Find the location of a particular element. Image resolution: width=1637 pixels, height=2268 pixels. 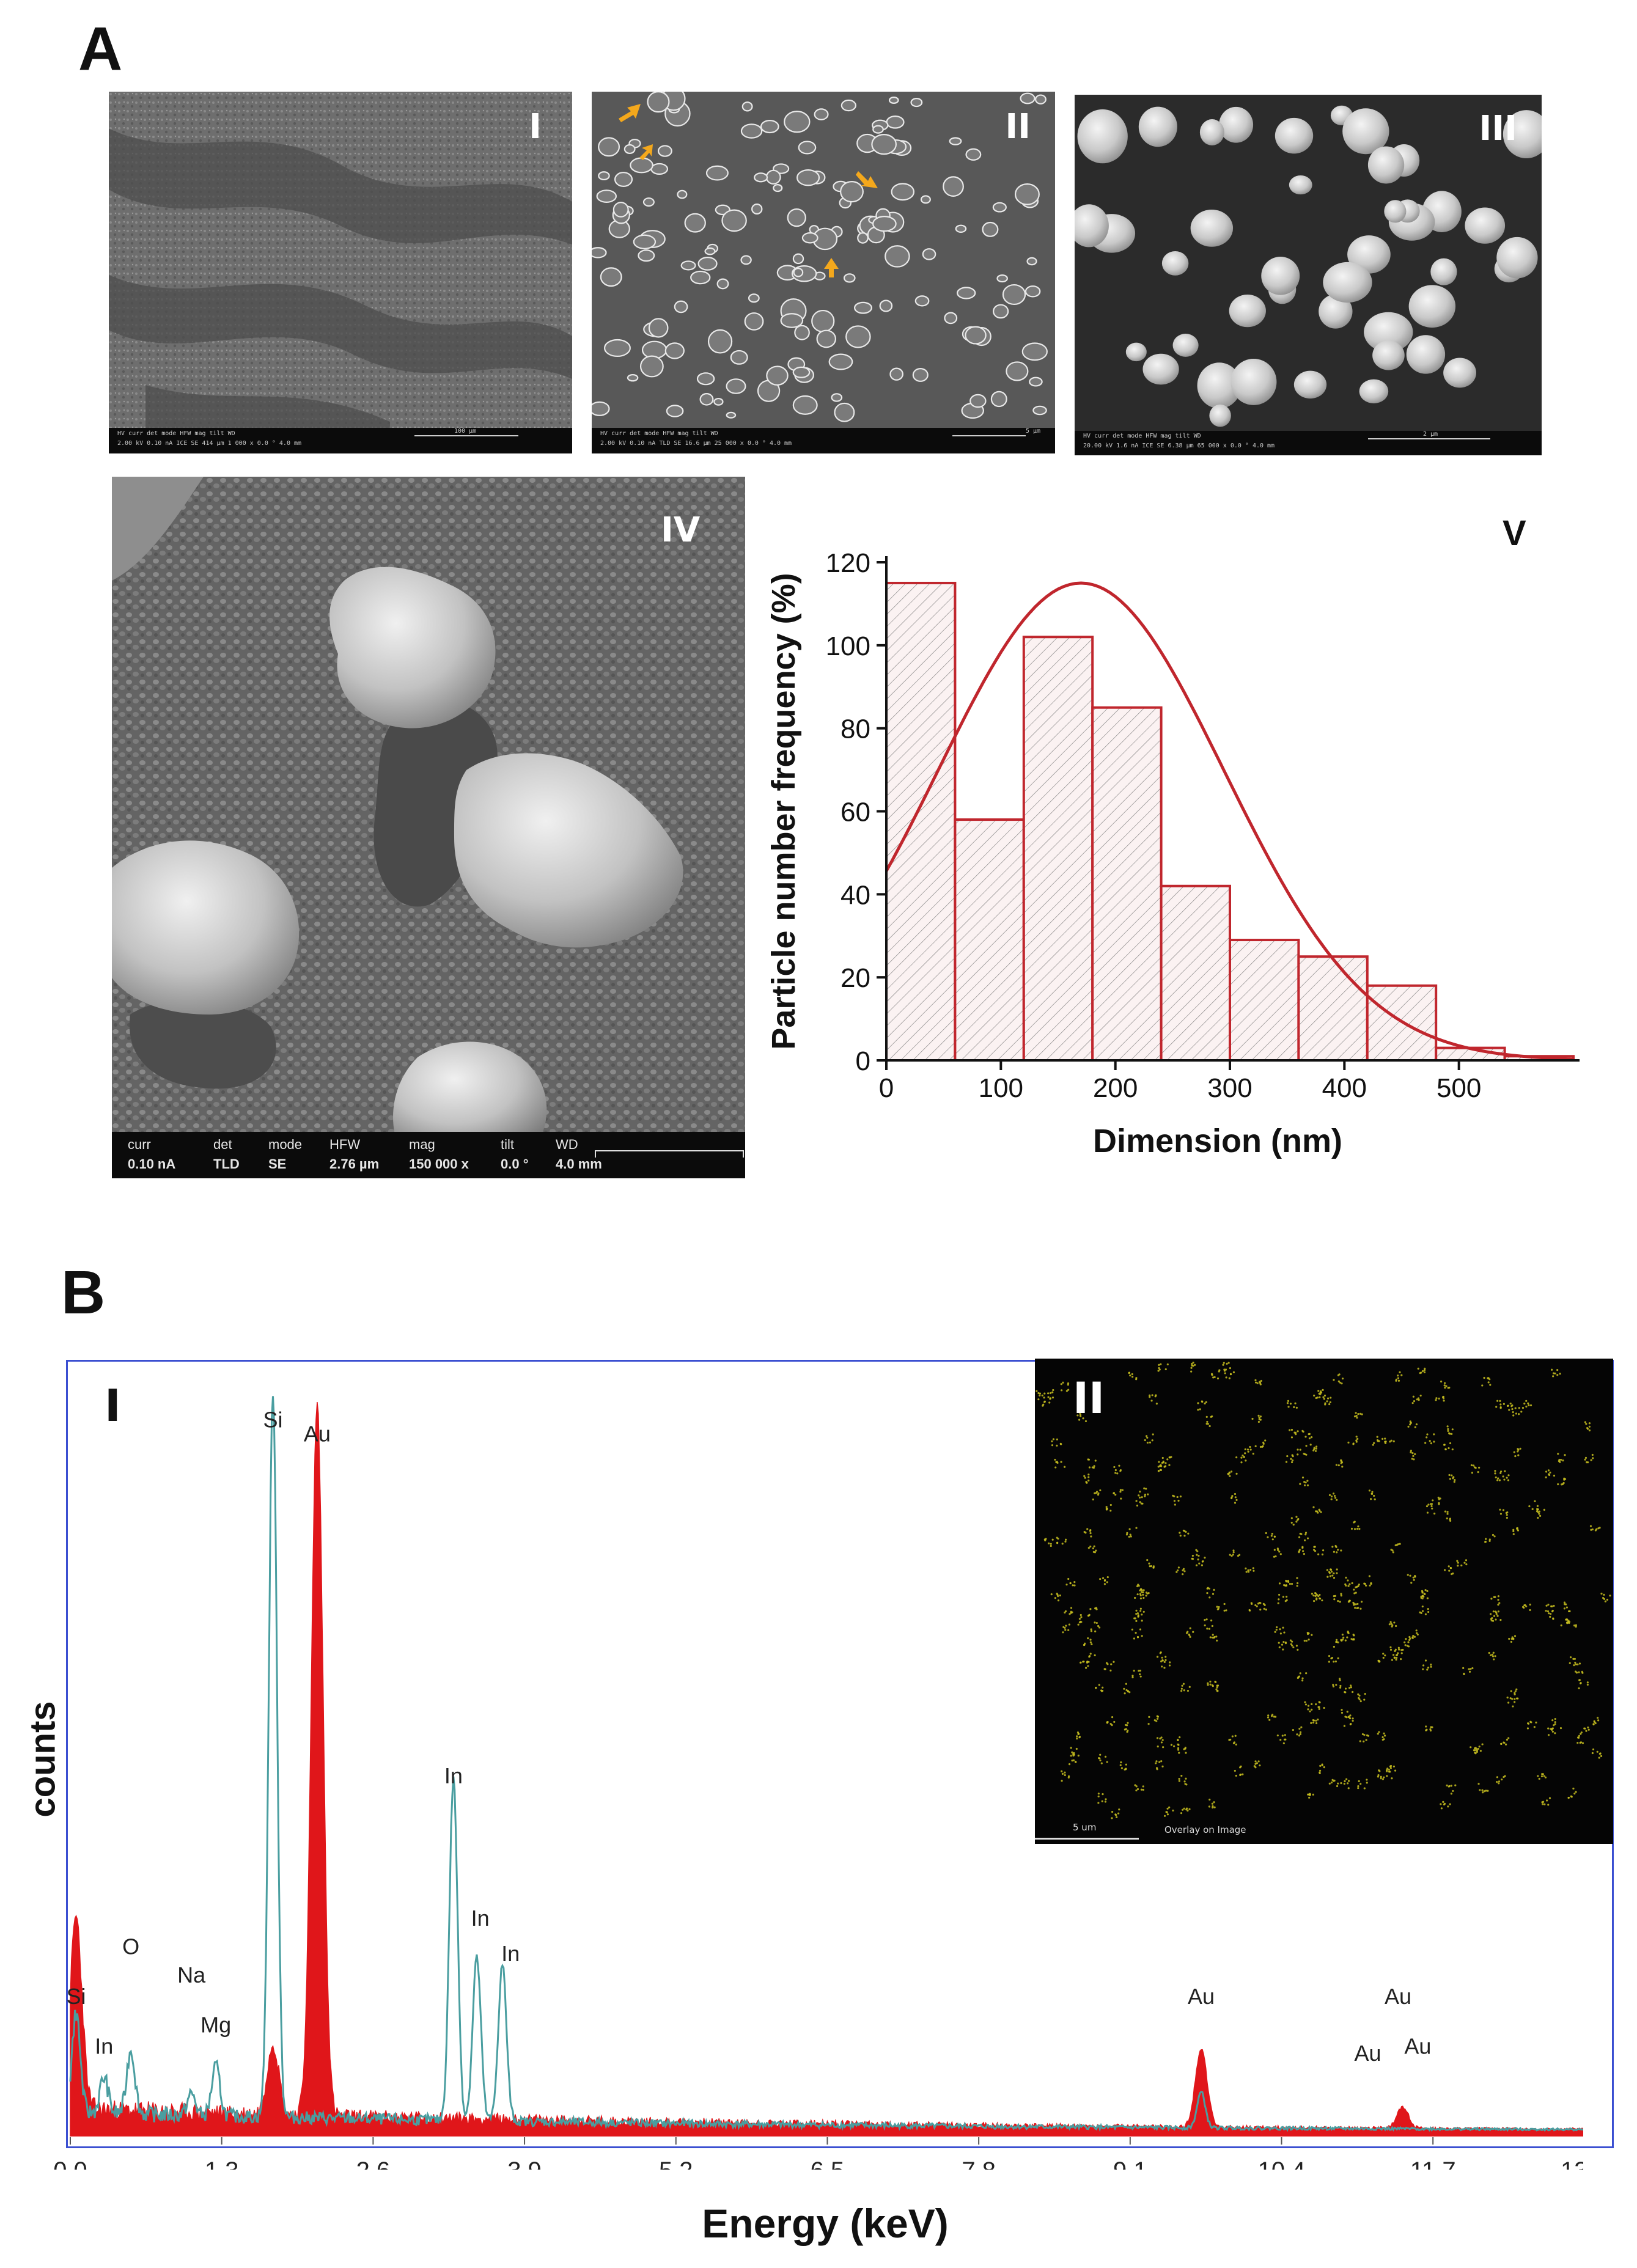

x-tick-label: 1.3 is located at coordinates (222, 2163).